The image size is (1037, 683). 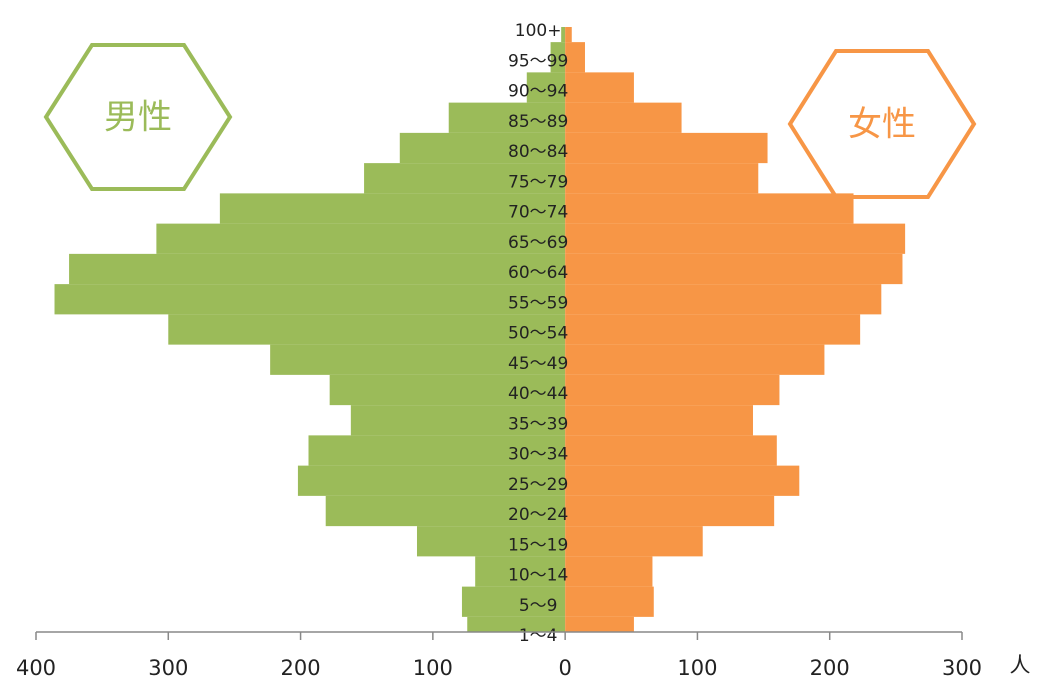 What do you see at coordinates (1020, 665) in the screenshot?
I see `unit-label: 人` at bounding box center [1020, 665].